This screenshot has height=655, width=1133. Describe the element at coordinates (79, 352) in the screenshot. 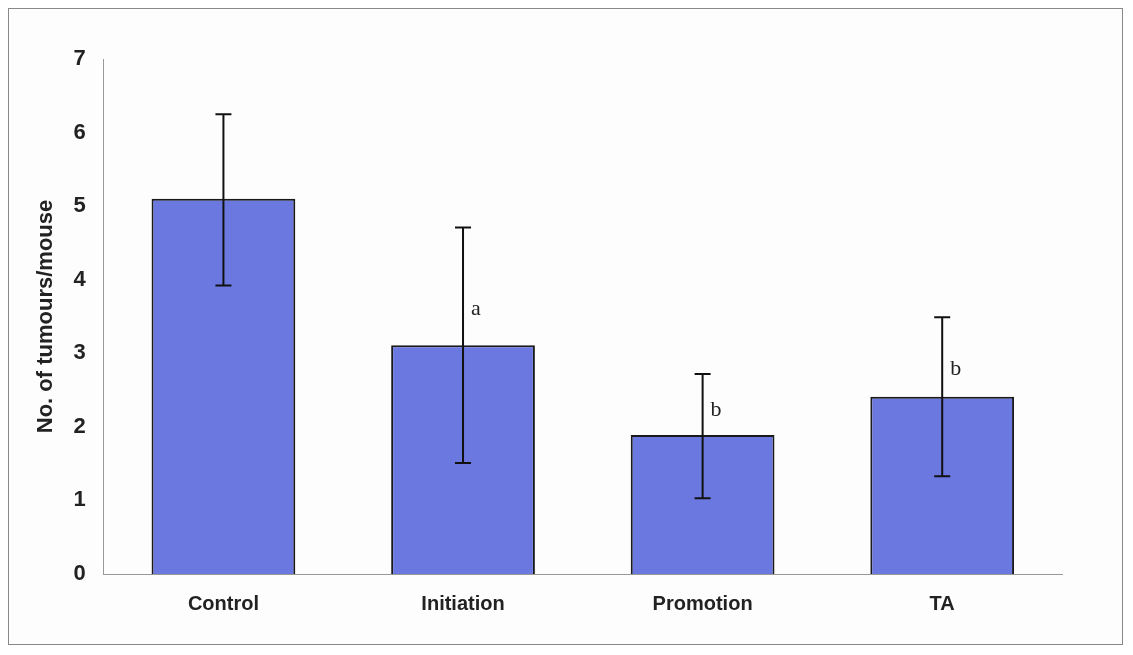

I see `y-tick-label: 3` at that location.